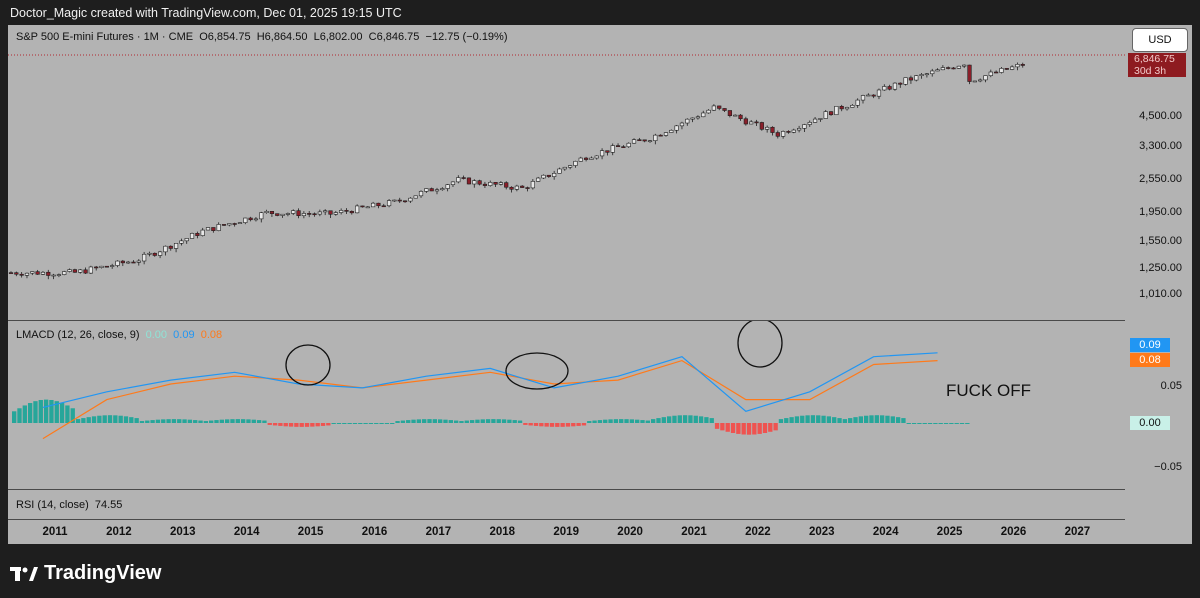 The height and width of the screenshot is (598, 1200). What do you see at coordinates (119, 335) in the screenshot?
I see `lmacd-legend: LMACD (12, 26, close, 9) 0.00 0.09 0.08` at bounding box center [119, 335].